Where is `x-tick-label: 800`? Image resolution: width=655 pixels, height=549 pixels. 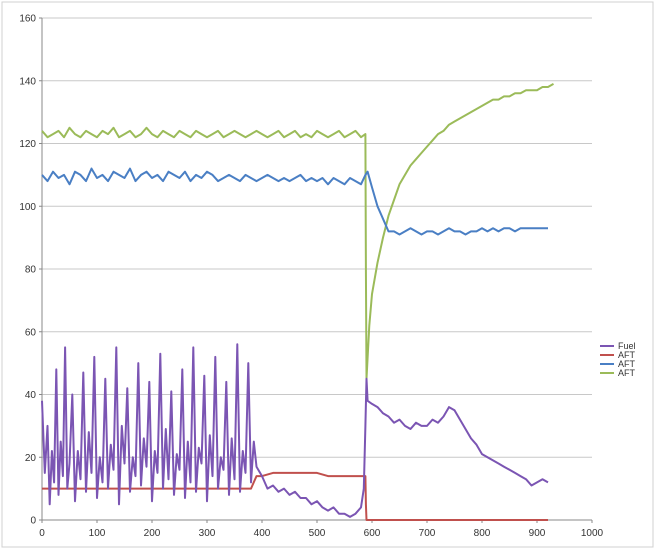 x-tick-label: 800 is located at coordinates (482, 533).